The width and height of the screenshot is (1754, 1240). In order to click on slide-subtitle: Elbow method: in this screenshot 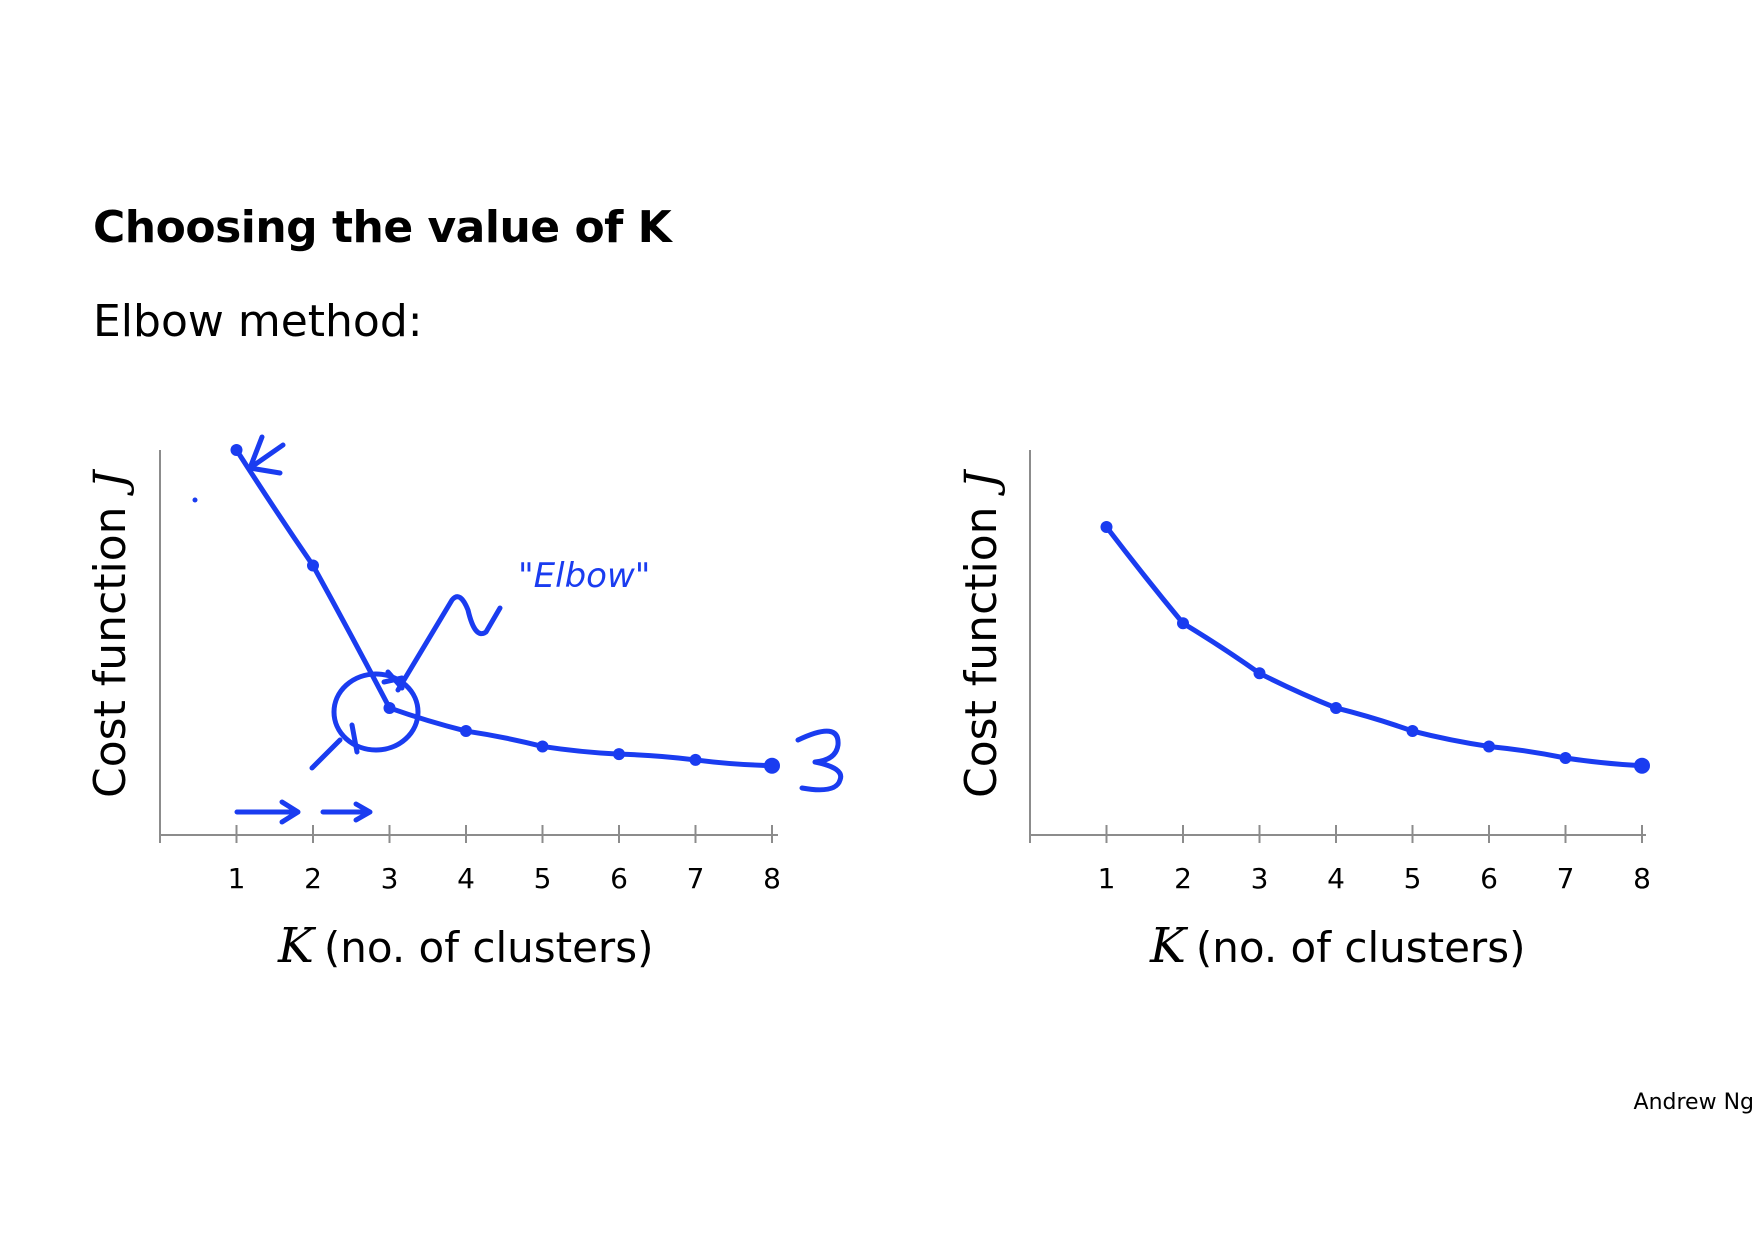, I will do `click(258, 321)`.